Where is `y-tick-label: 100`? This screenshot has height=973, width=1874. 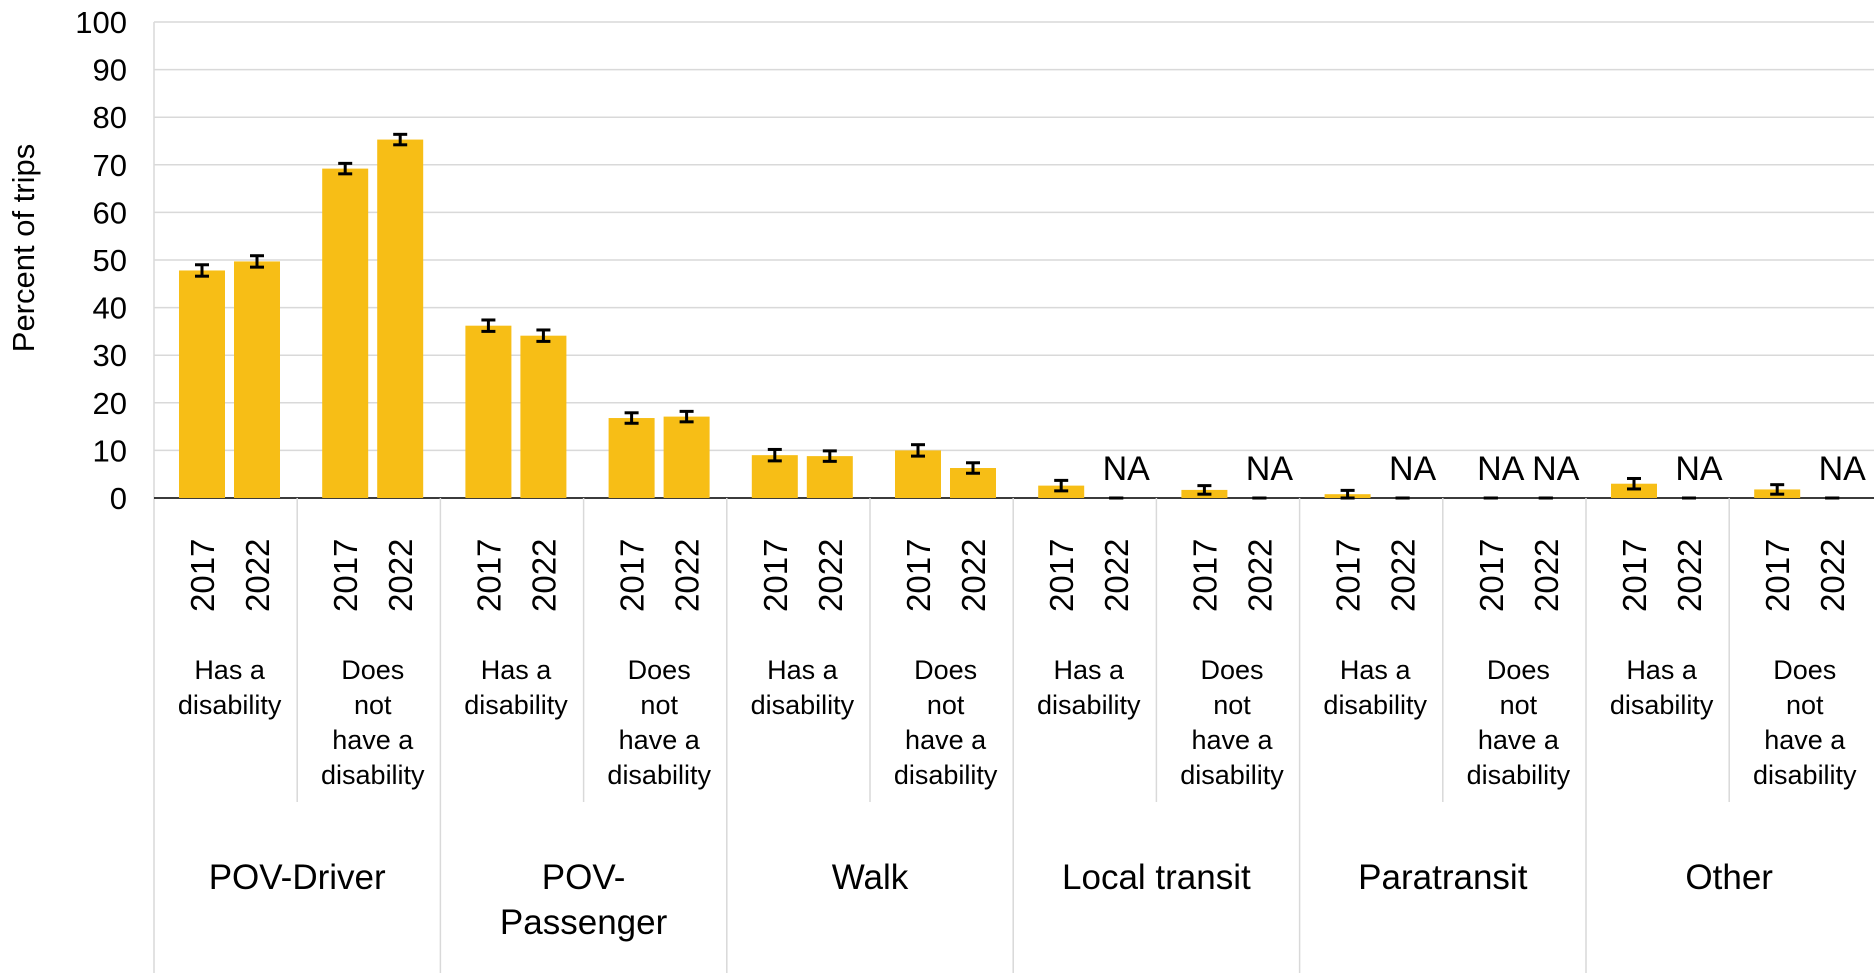 y-tick-label: 100 is located at coordinates (101, 22).